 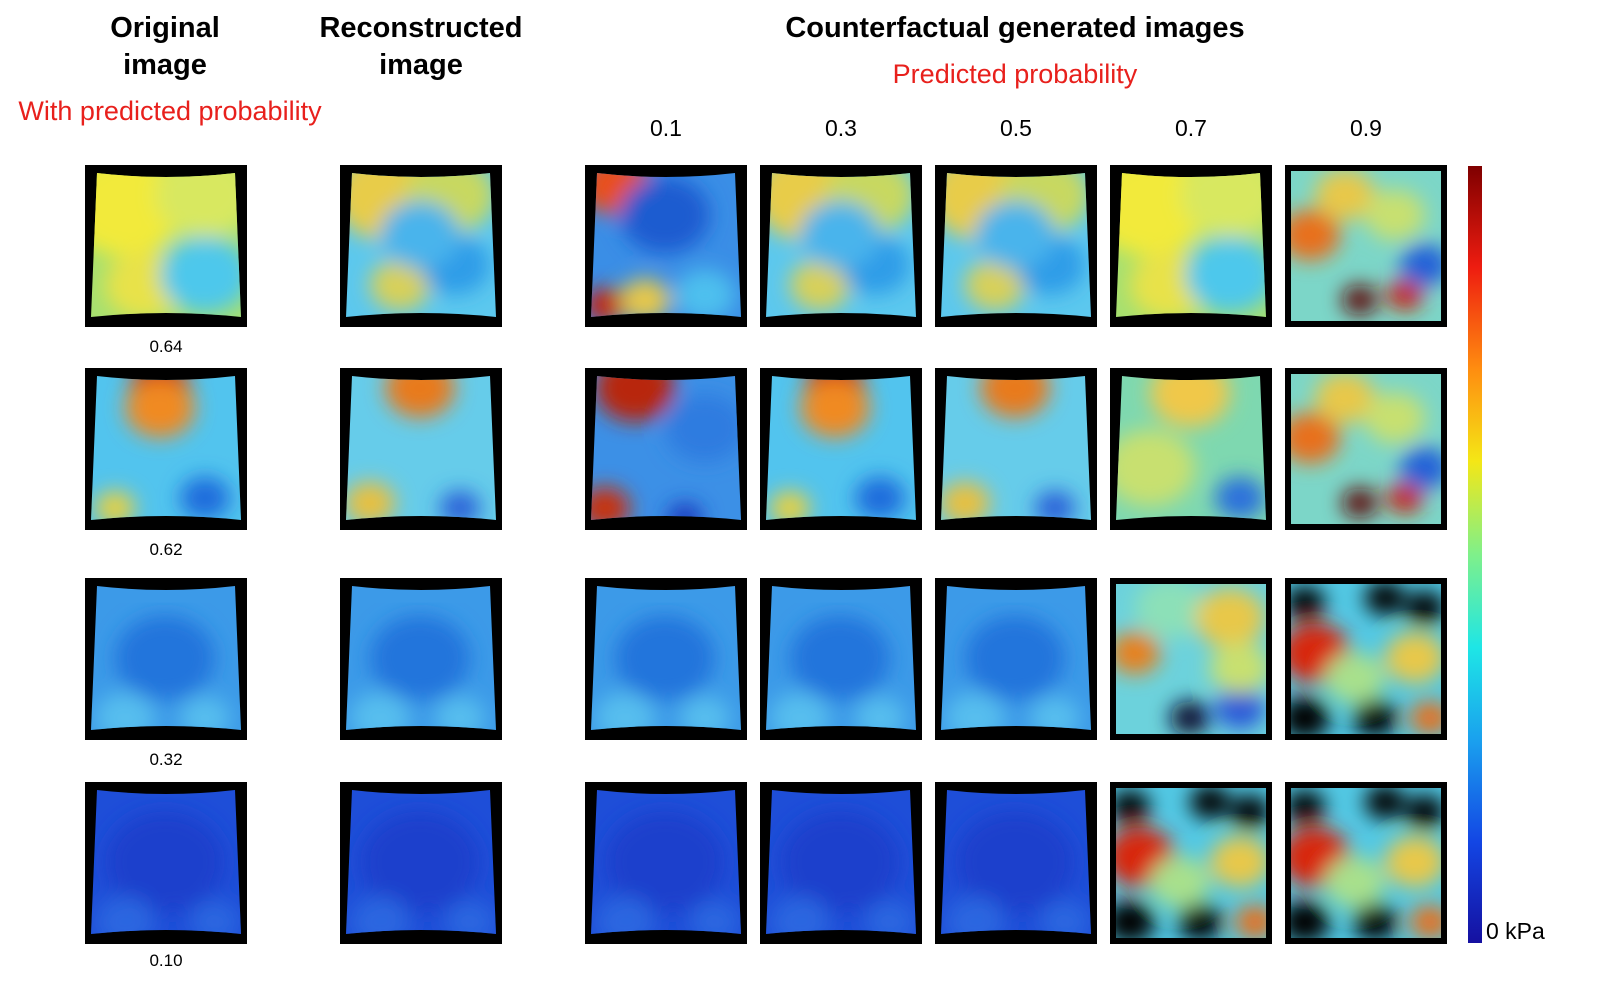 What do you see at coordinates (421, 659) in the screenshot?
I see `tile-row3-reconstructed` at bounding box center [421, 659].